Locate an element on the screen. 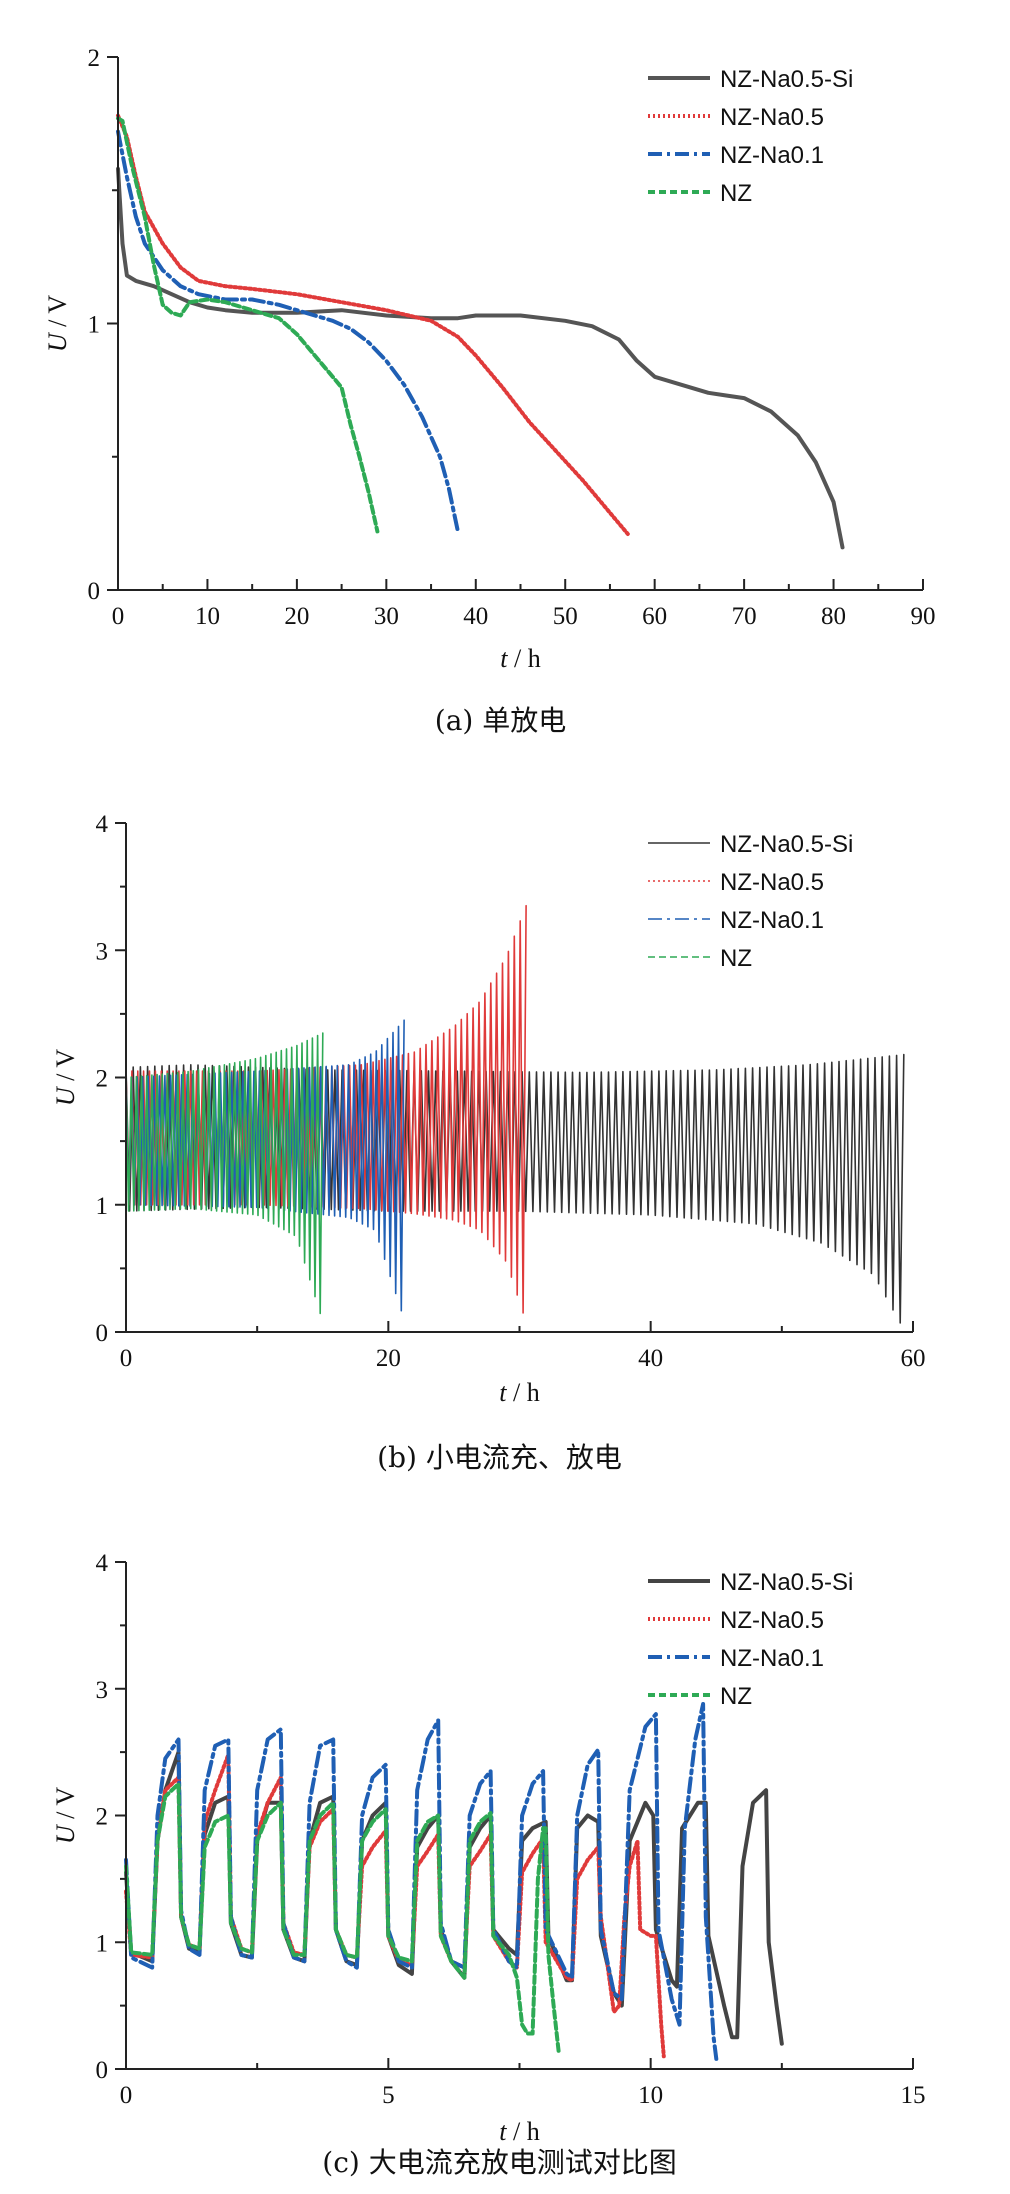 The width and height of the screenshot is (1010, 2194). x-tick-label: 15 is located at coordinates (913, 2095).